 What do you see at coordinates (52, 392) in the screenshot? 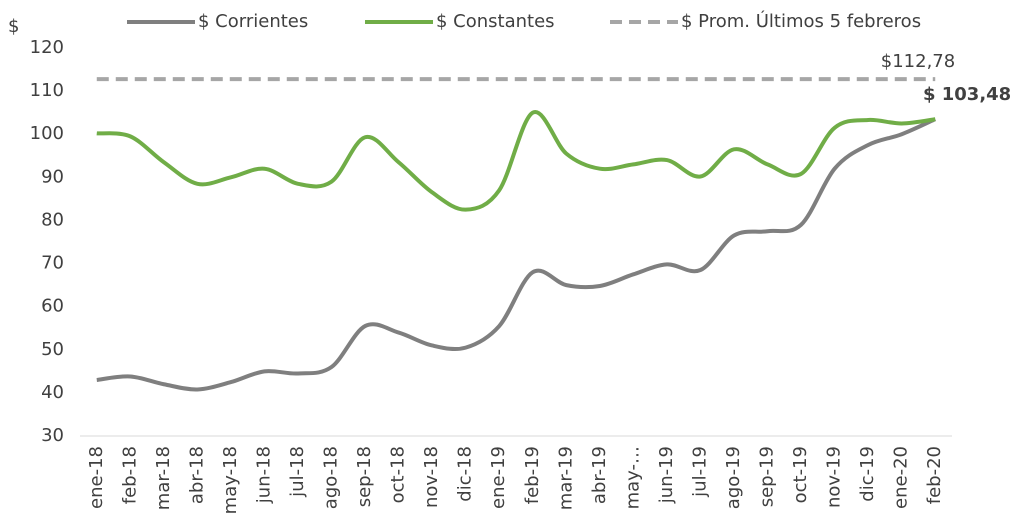
I see `y-tick-label: 40` at bounding box center [52, 392].